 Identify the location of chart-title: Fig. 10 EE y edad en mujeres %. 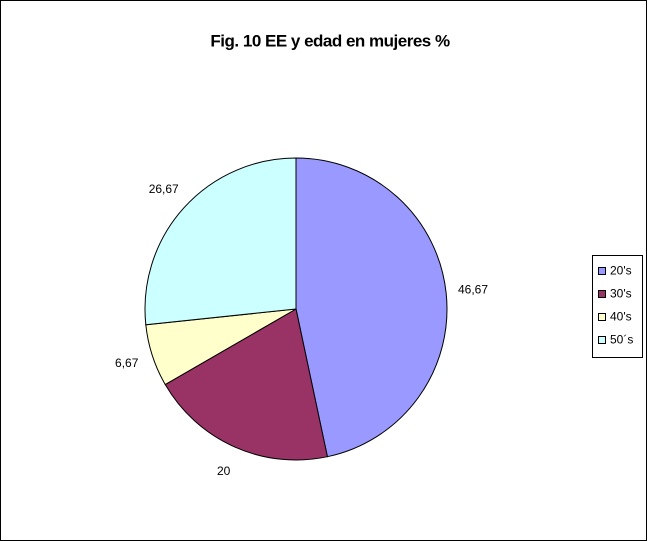
(330, 40).